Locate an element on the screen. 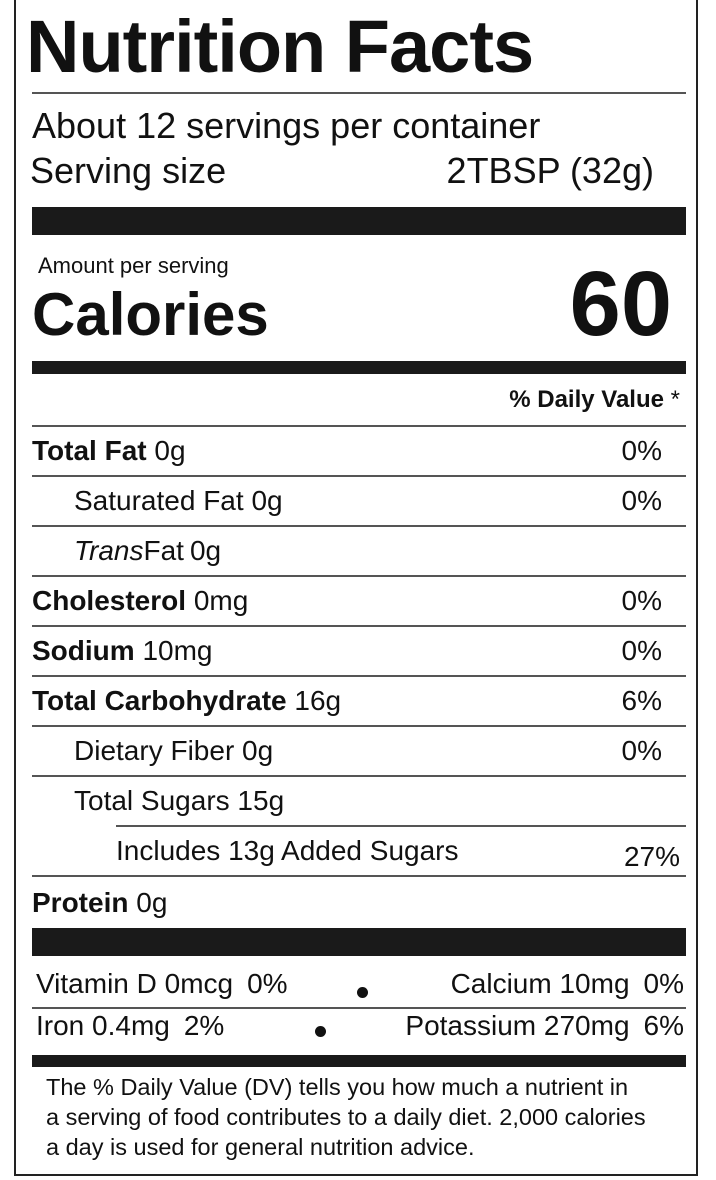 This screenshot has height=1180, width=716. micronutrient: Calcium 10mg 0% is located at coordinates (567, 984).